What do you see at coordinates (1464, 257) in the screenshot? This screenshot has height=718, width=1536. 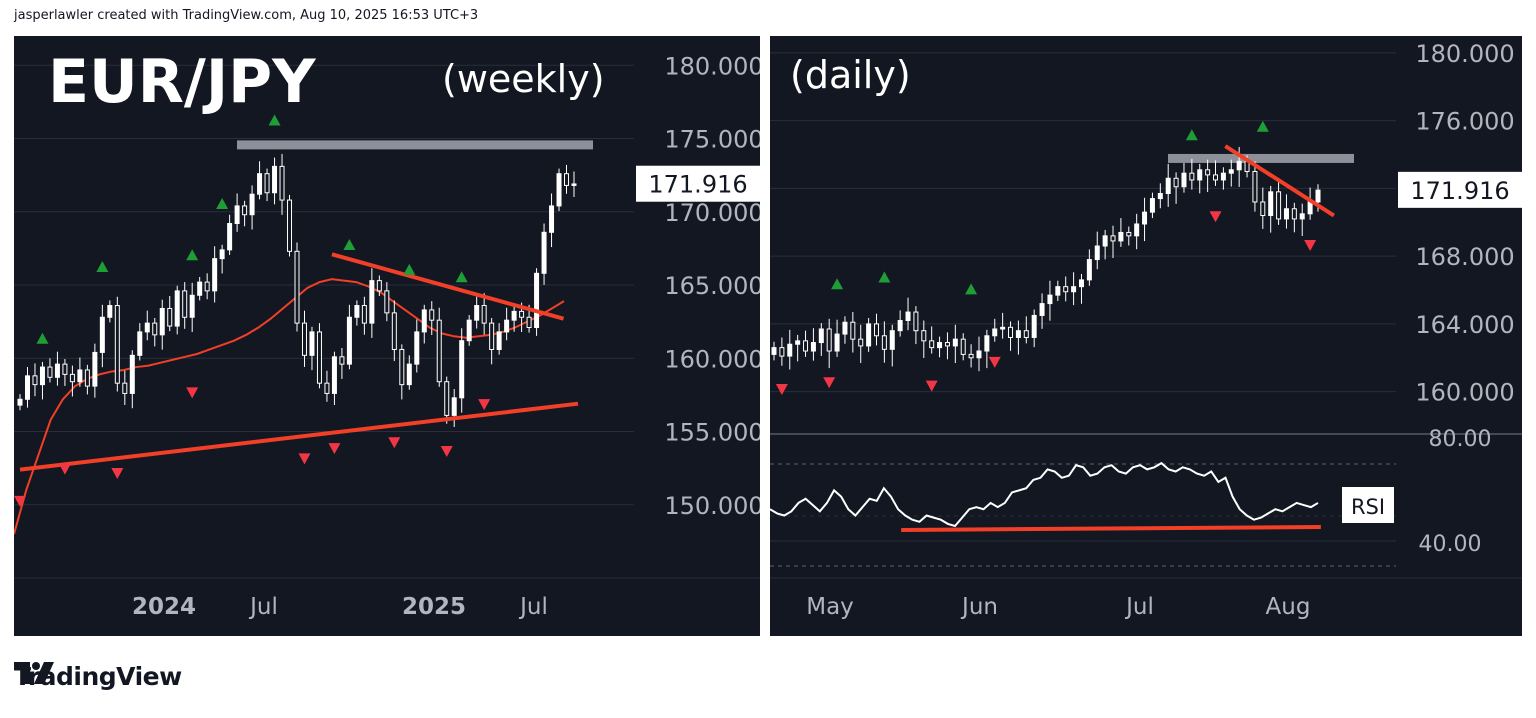 I see `y-tick-label: 168.000` at bounding box center [1464, 257].